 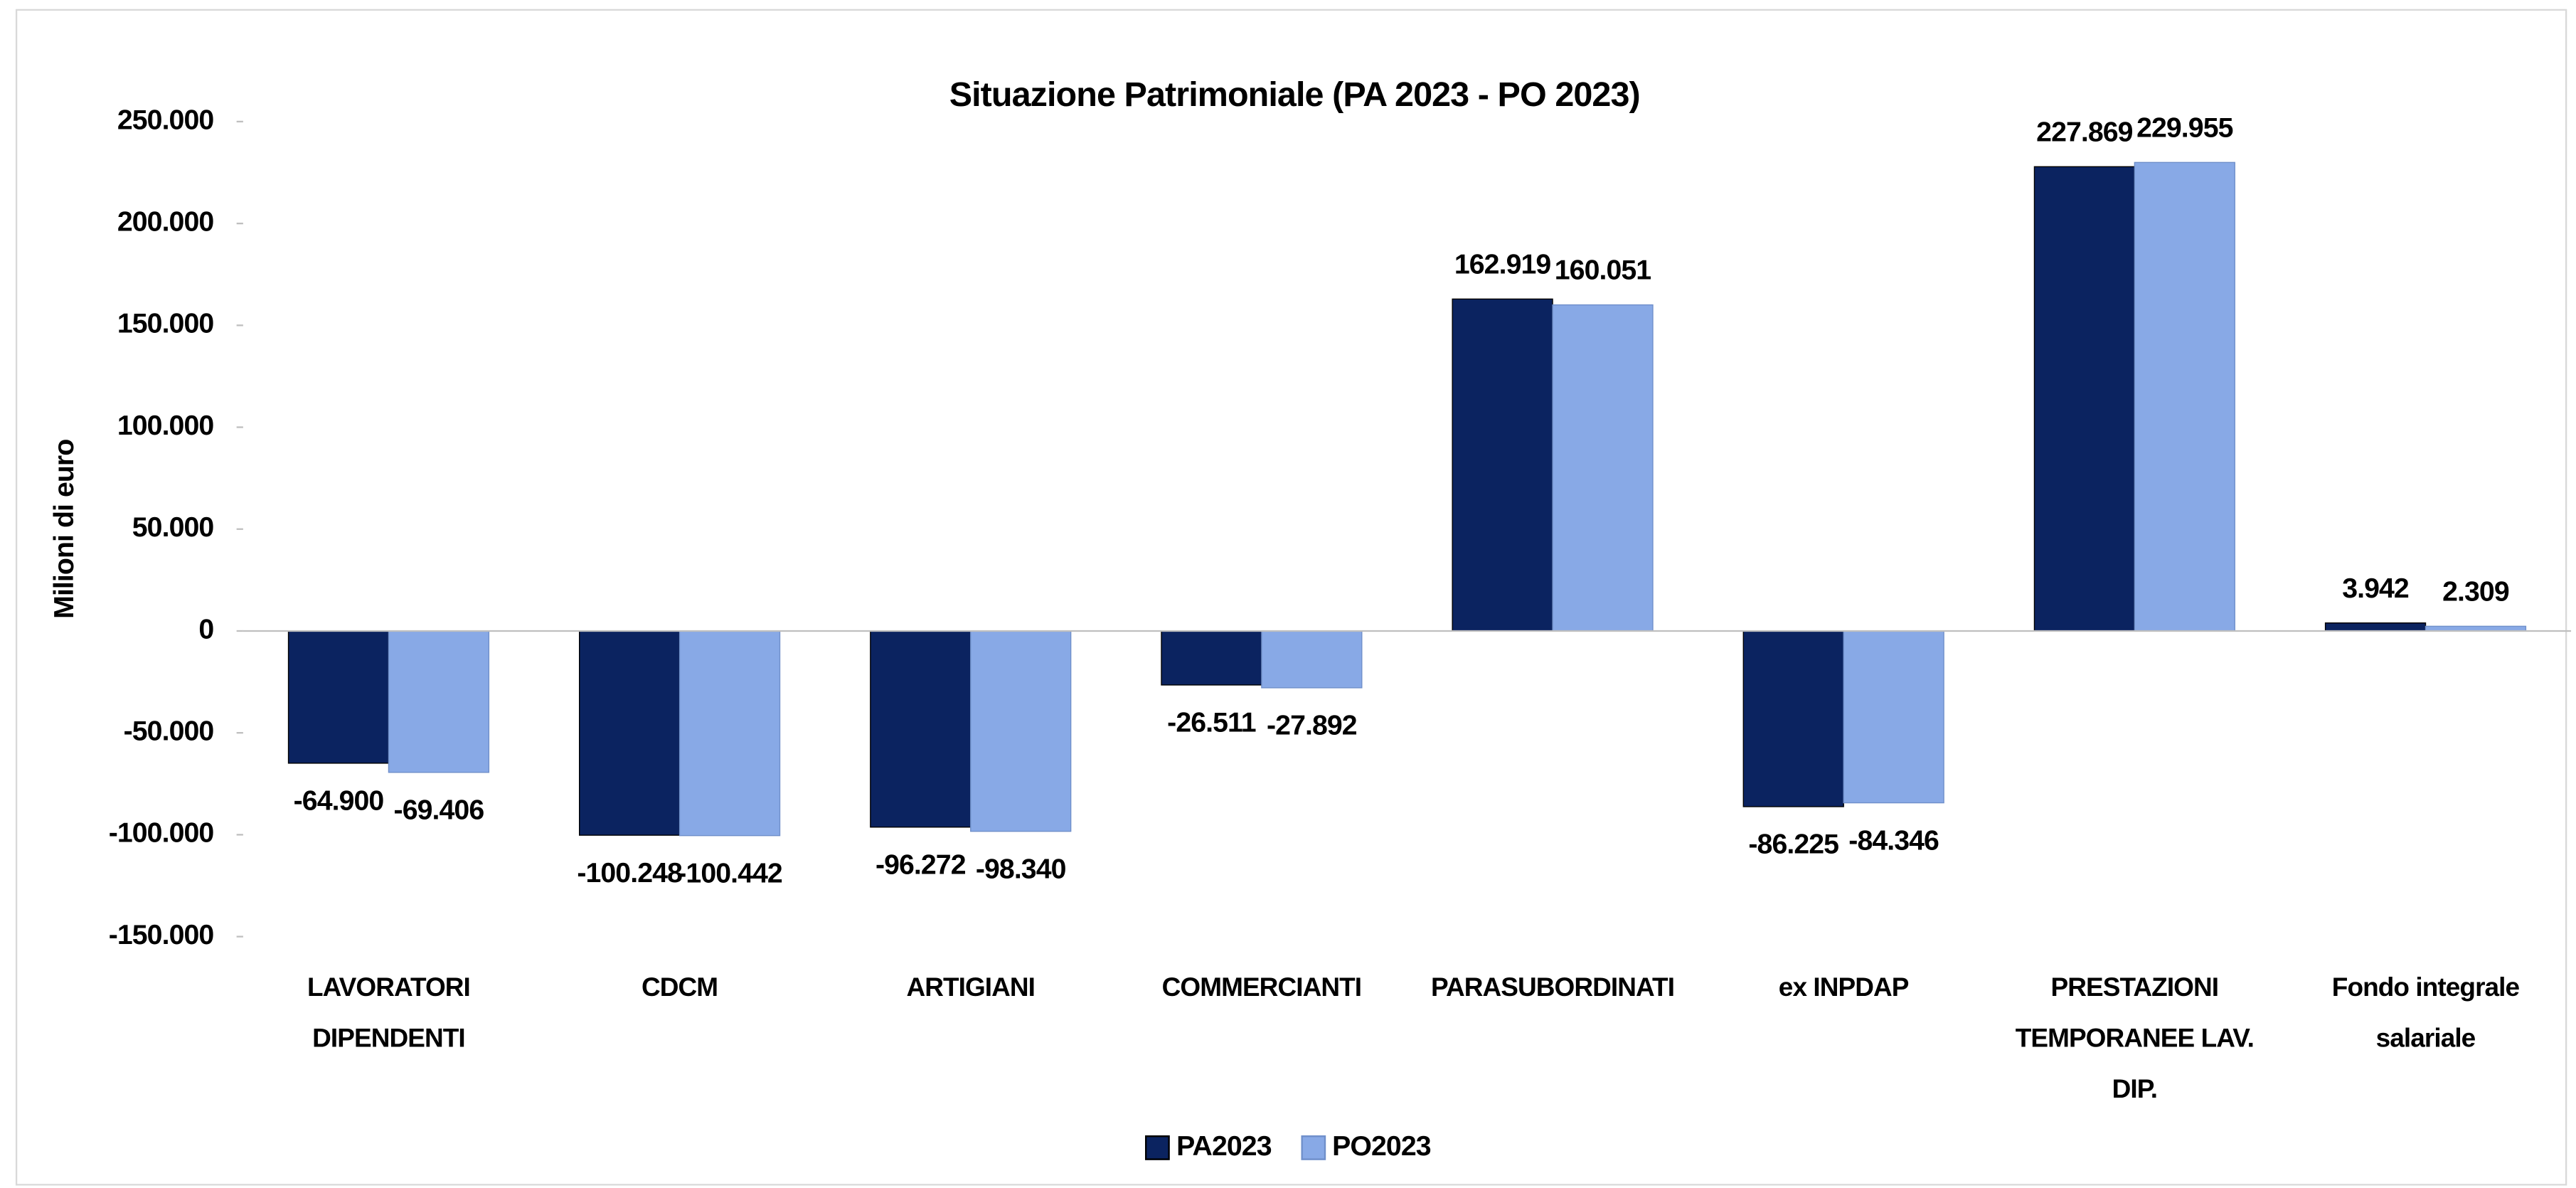 I want to click on data-label: -96.272, so click(x=920, y=865).